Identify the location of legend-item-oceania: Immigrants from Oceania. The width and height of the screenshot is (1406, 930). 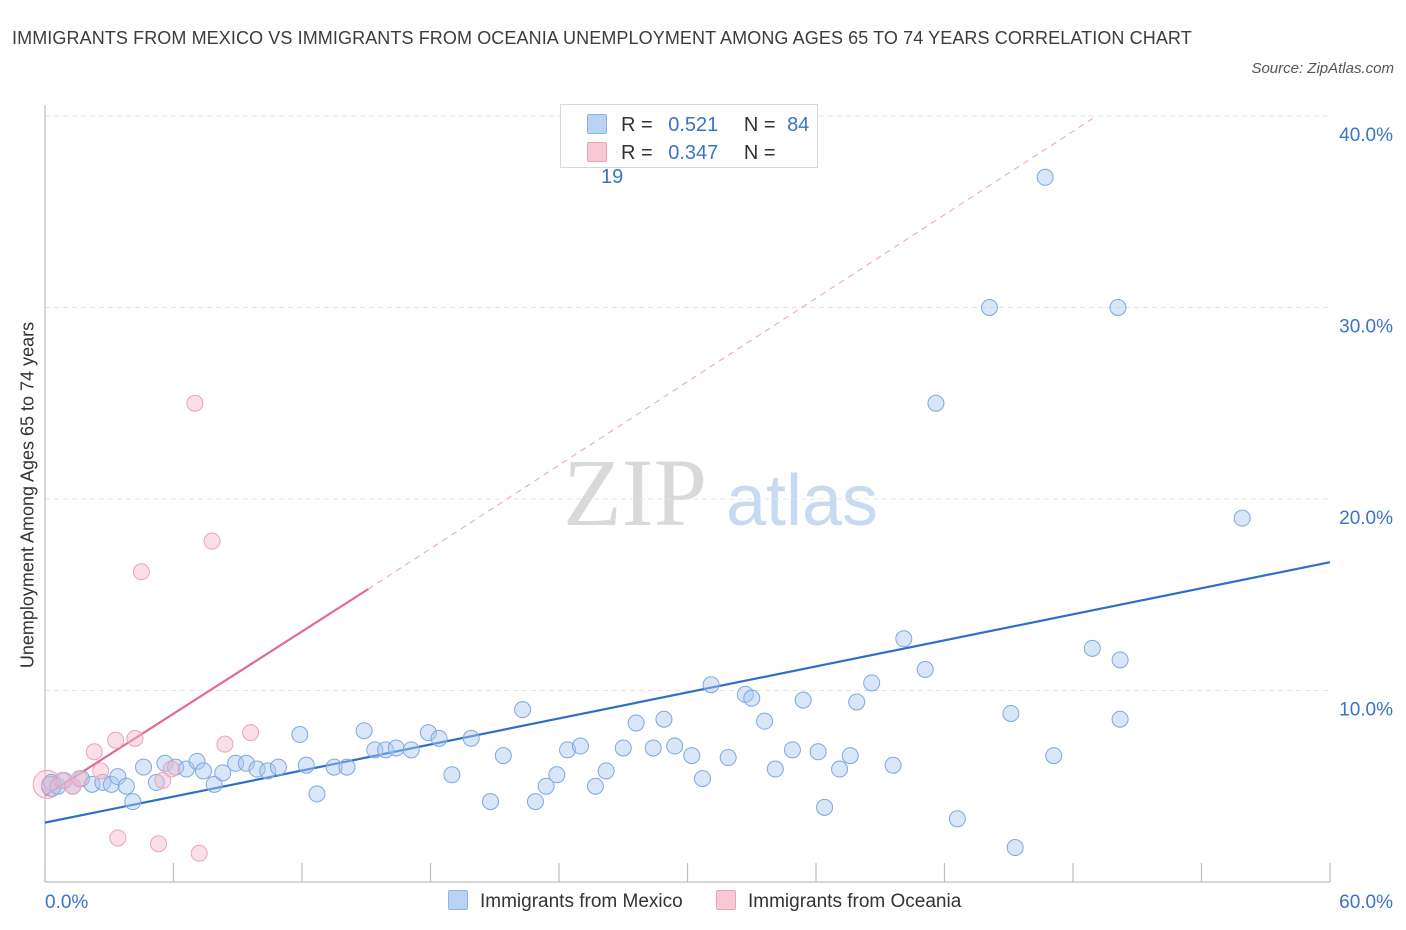
(838, 901).